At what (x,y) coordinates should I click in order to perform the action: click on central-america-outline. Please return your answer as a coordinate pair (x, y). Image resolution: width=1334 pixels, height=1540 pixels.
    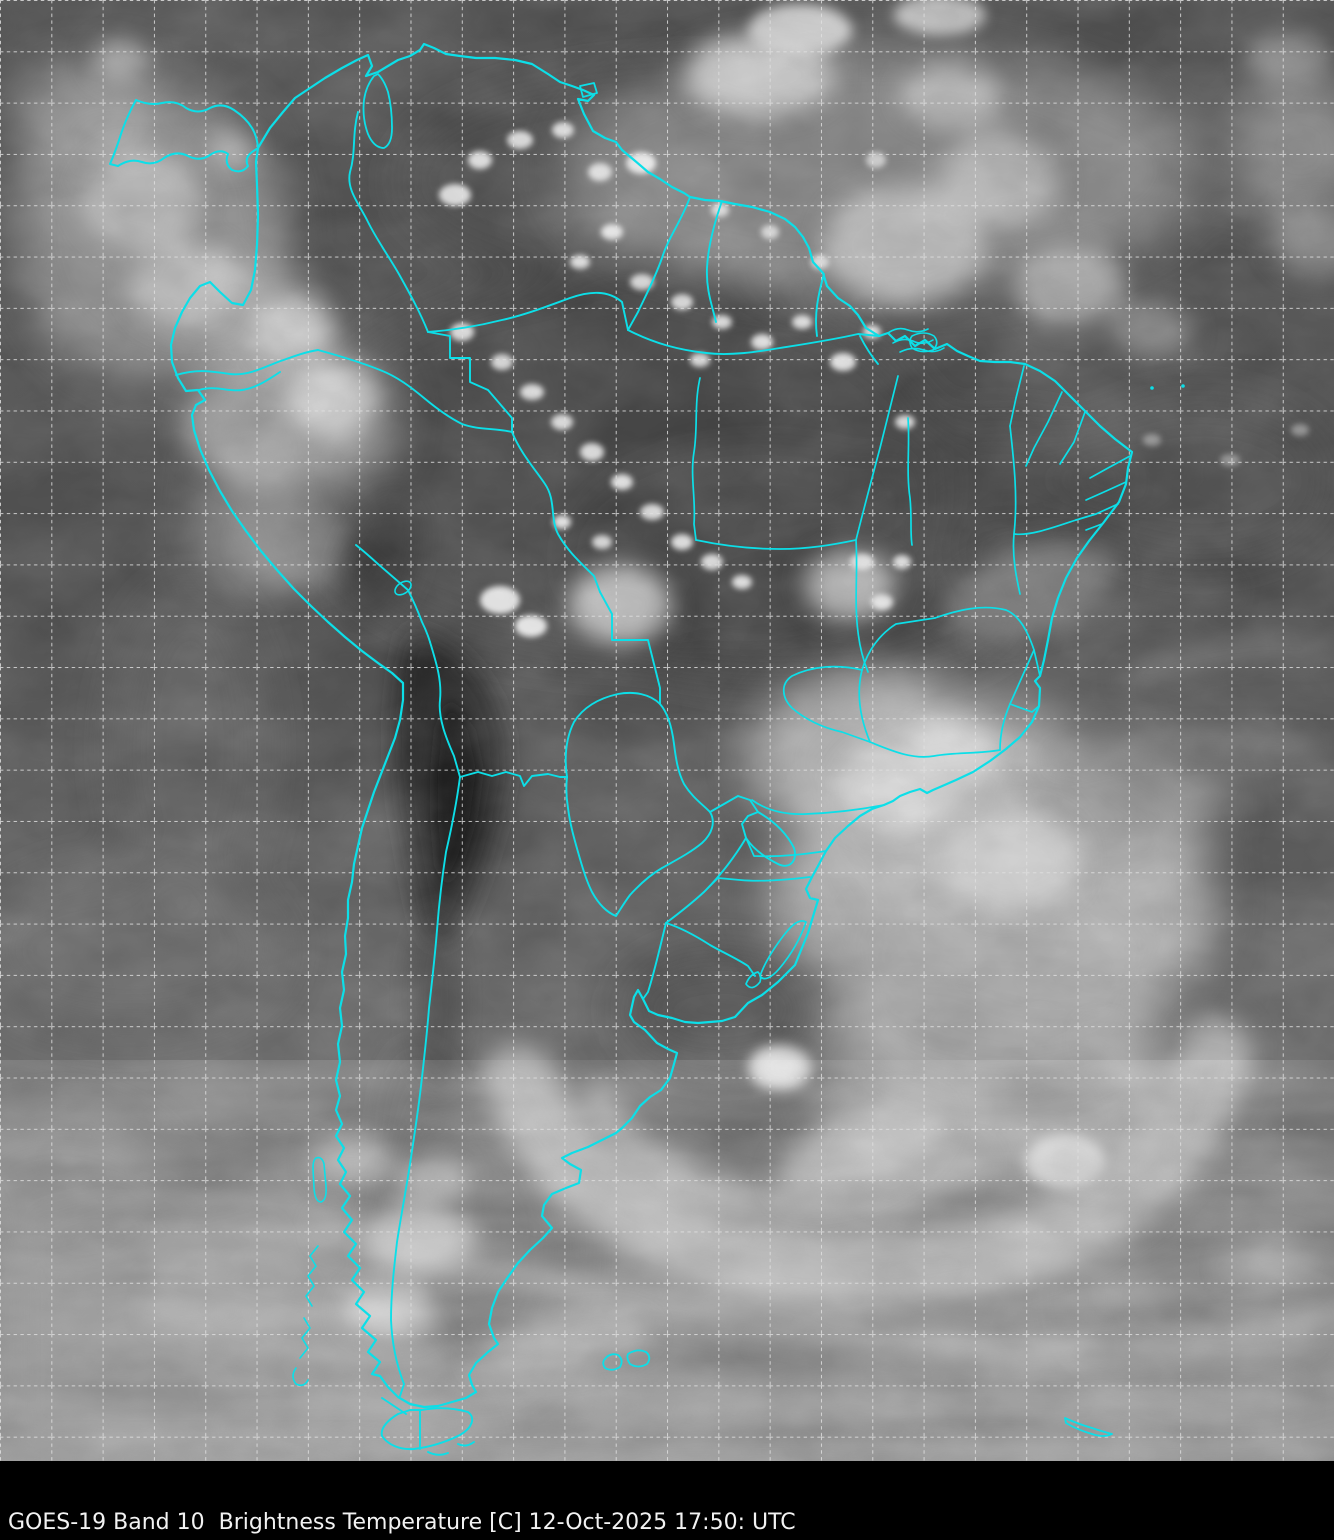
    Looking at the image, I should click on (184, 136).